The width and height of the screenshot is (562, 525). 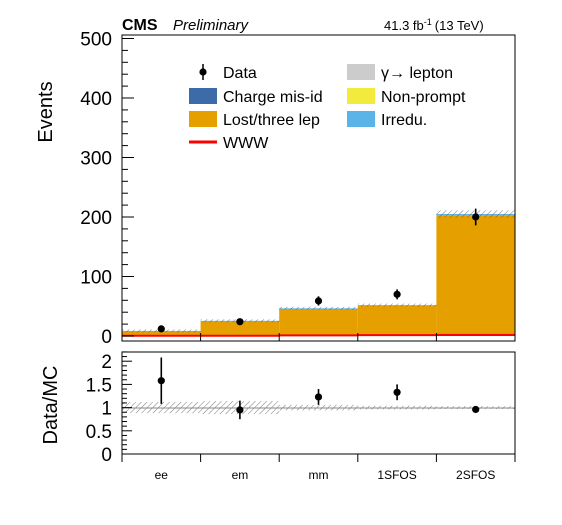 I want to click on ratio-y-ticks: 00.51 1.52, so click(x=109, y=408).